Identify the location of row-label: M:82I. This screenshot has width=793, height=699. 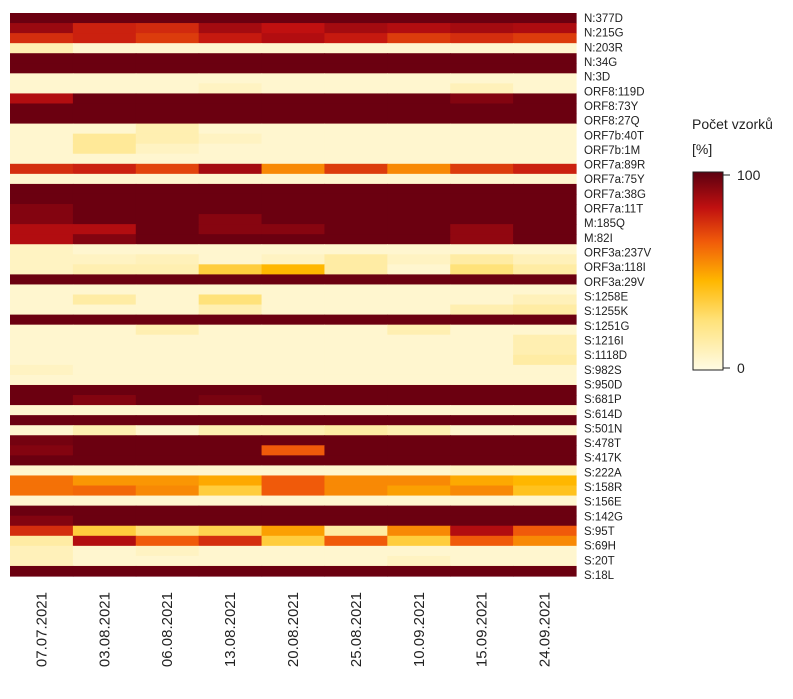
(598, 239).